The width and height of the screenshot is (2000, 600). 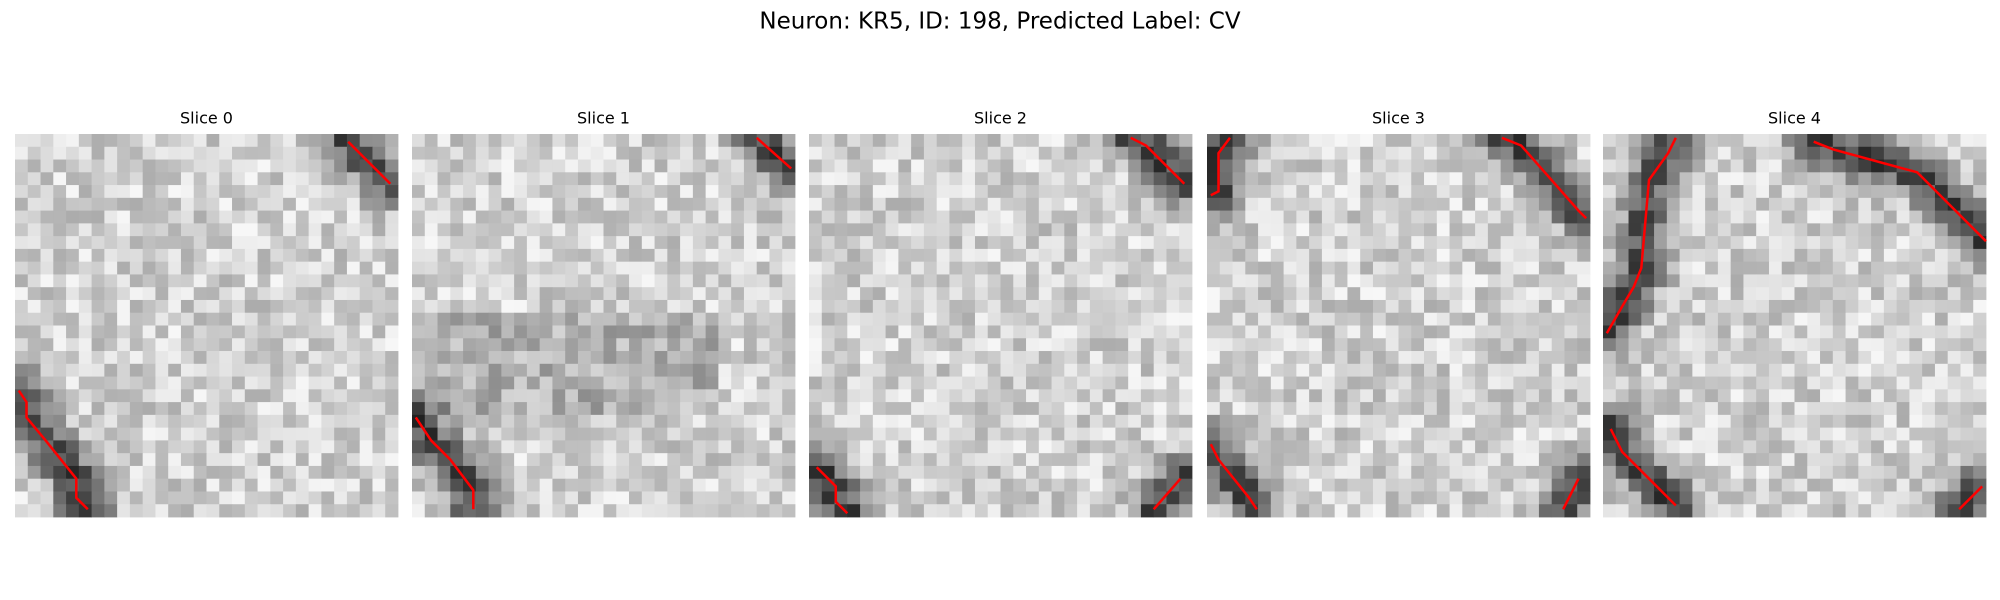 I want to click on contour, so click(x=1571, y=494).